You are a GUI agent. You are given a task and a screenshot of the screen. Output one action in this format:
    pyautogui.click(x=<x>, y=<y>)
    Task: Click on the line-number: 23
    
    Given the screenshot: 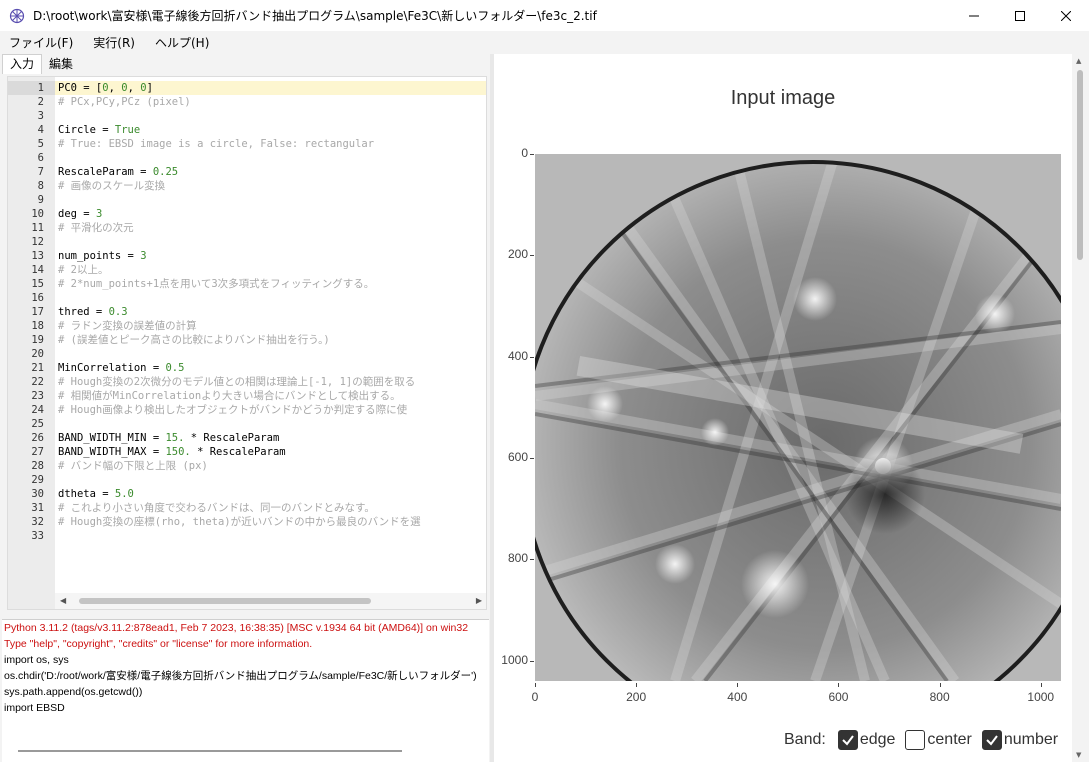 What is the action you would take?
    pyautogui.click(x=37, y=396)
    